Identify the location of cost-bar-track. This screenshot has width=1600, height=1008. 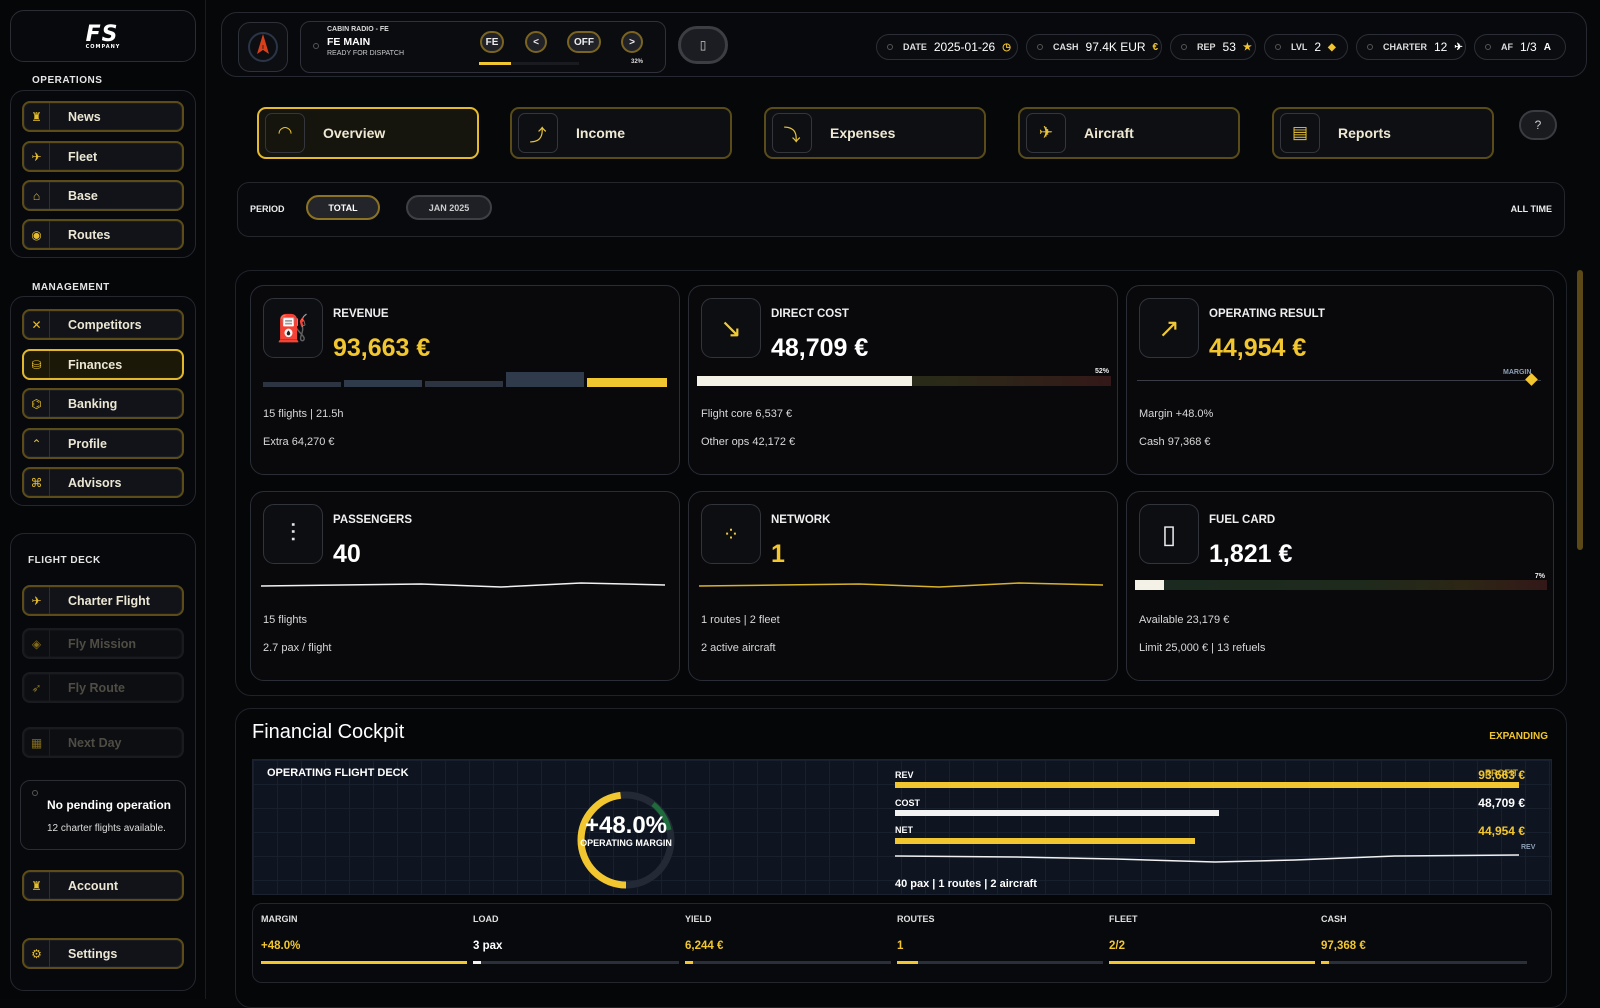
(904, 381).